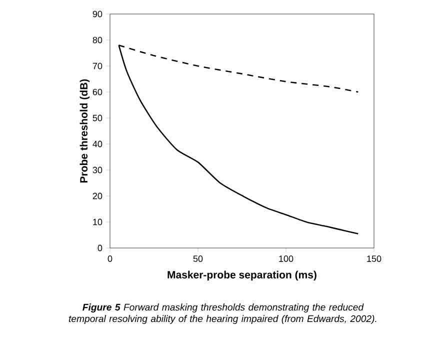  Describe the element at coordinates (110, 259) in the screenshot. I see `x-tick-label: 0` at that location.